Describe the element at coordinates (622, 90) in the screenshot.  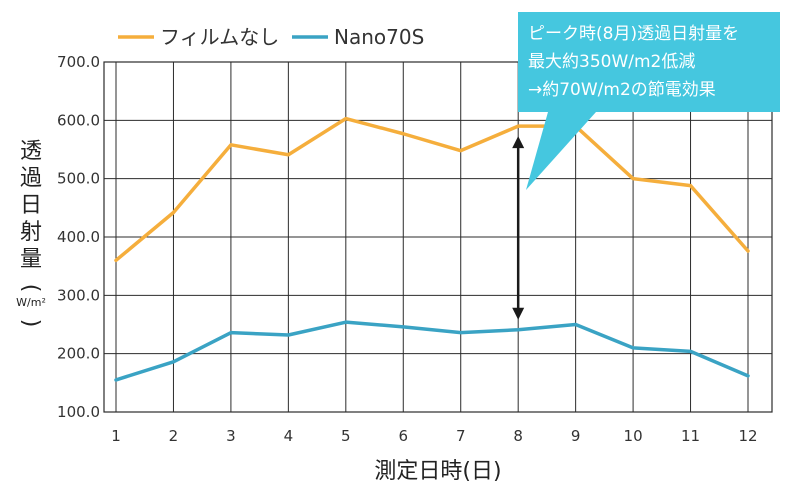
I see `callout-text-line: →約70W/m2の節電効果` at that location.